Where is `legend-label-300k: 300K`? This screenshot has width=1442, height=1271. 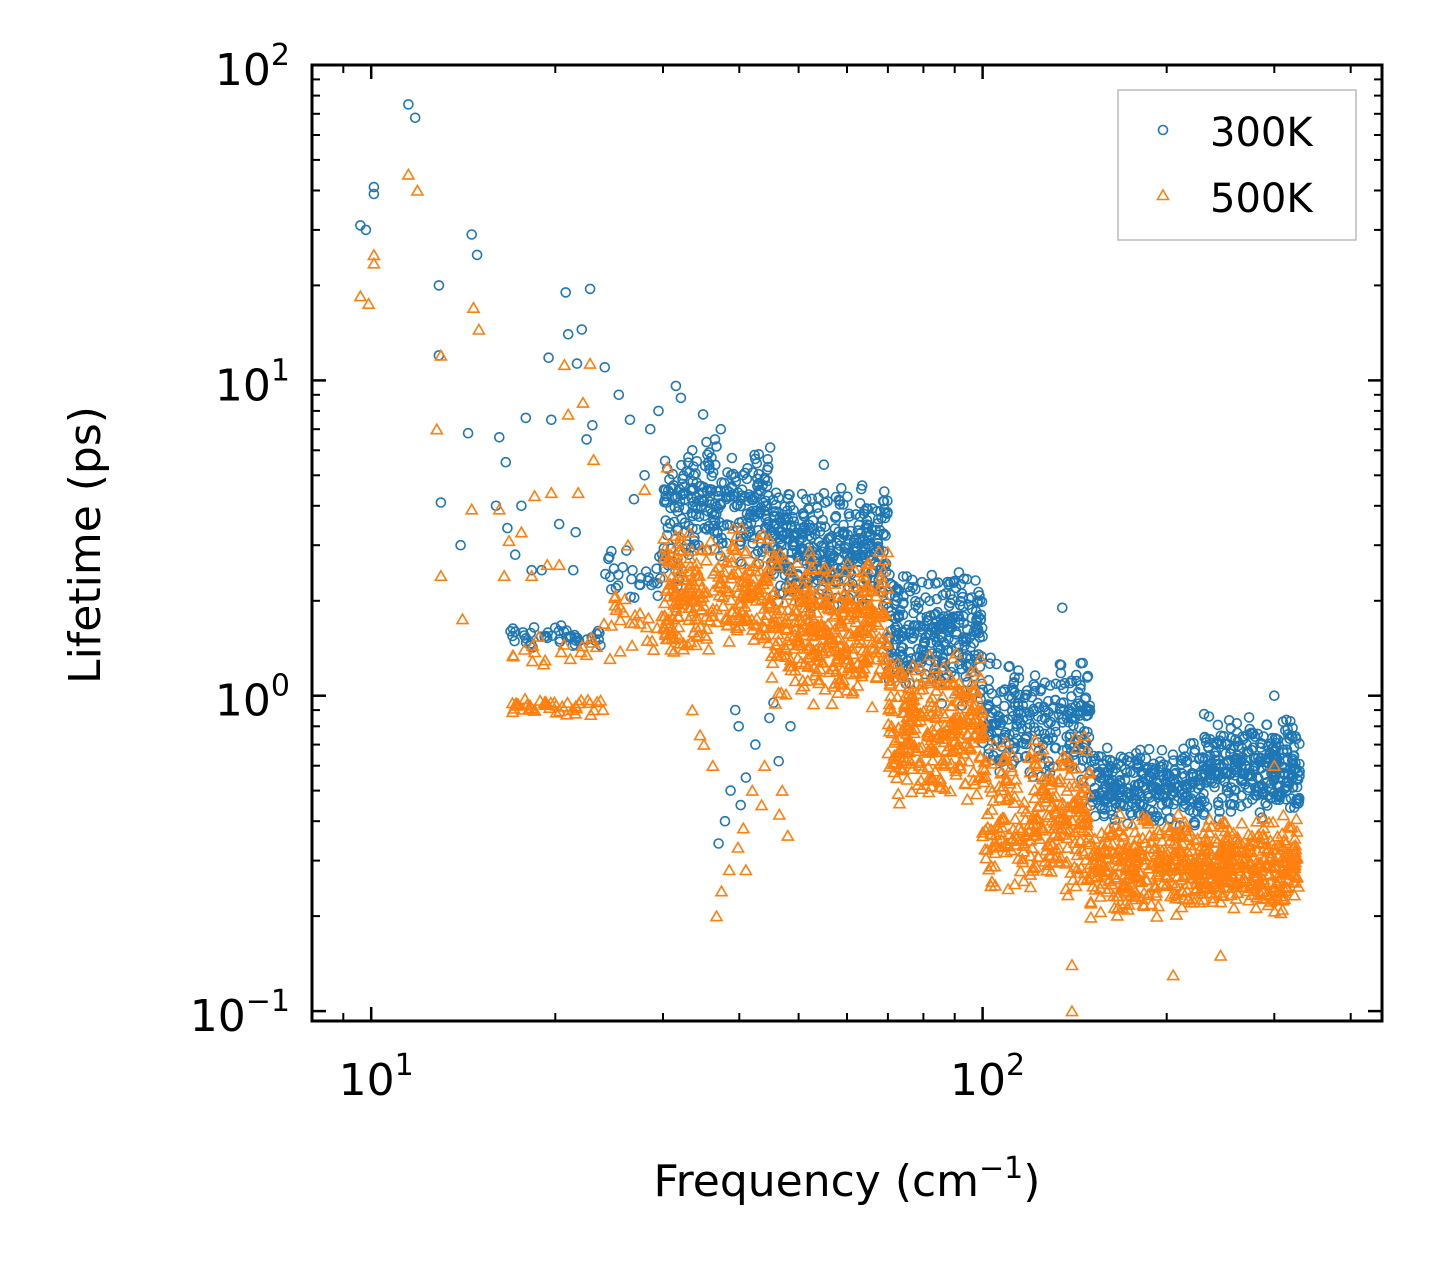 legend-label-300k: 300K is located at coordinates (1262, 133).